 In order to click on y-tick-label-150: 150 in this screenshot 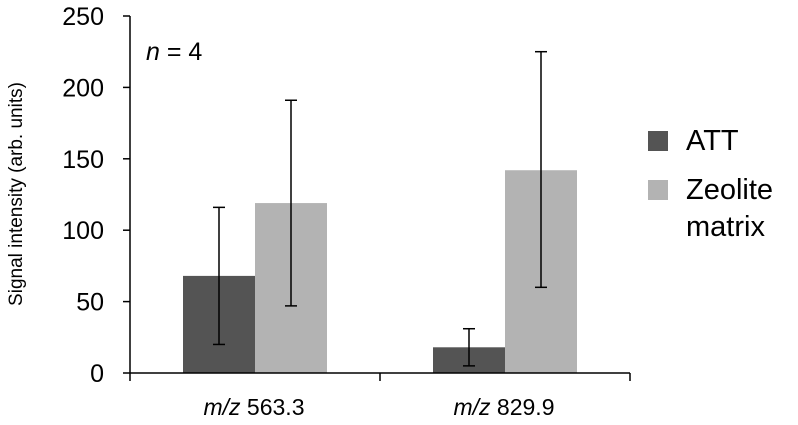, I will do `click(83, 160)`.